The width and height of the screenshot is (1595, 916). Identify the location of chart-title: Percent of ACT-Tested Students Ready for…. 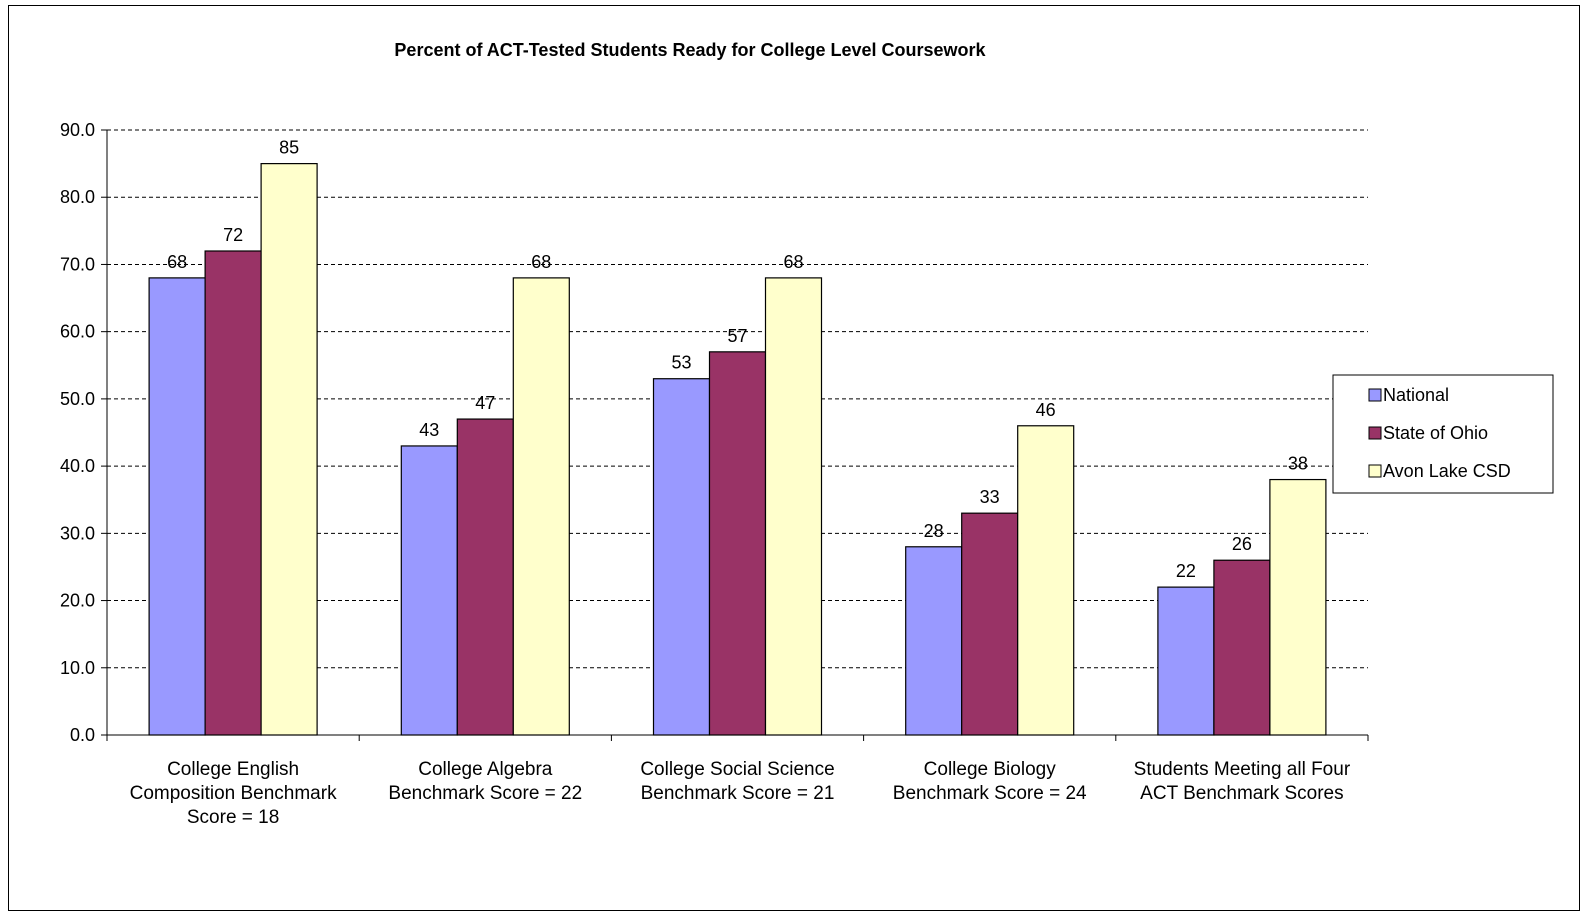
(690, 50).